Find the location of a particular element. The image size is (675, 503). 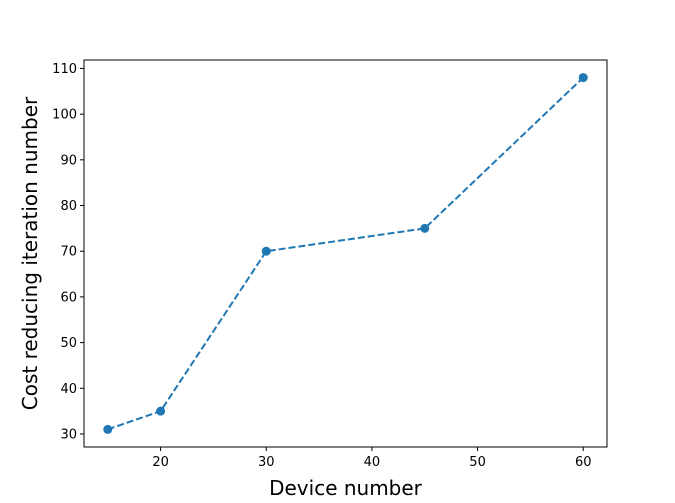

x-axis-label: Device number is located at coordinates (346, 488).